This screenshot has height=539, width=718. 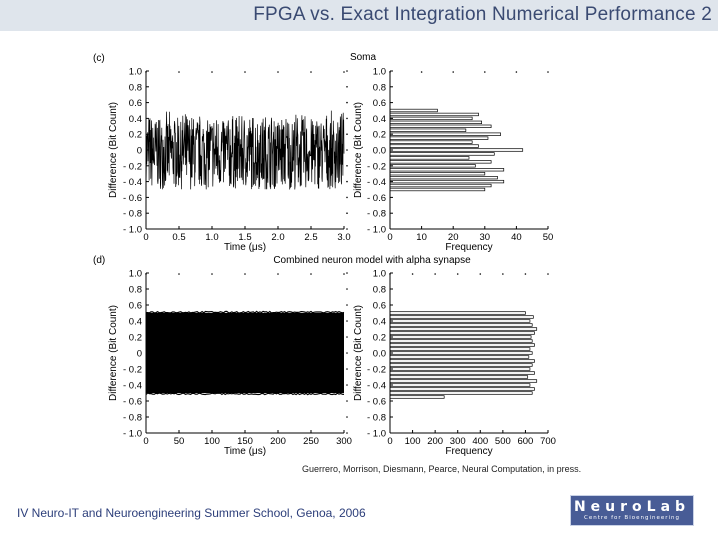 What do you see at coordinates (379, 274) in the screenshot?
I see `y-tick-label: 1.0` at bounding box center [379, 274].